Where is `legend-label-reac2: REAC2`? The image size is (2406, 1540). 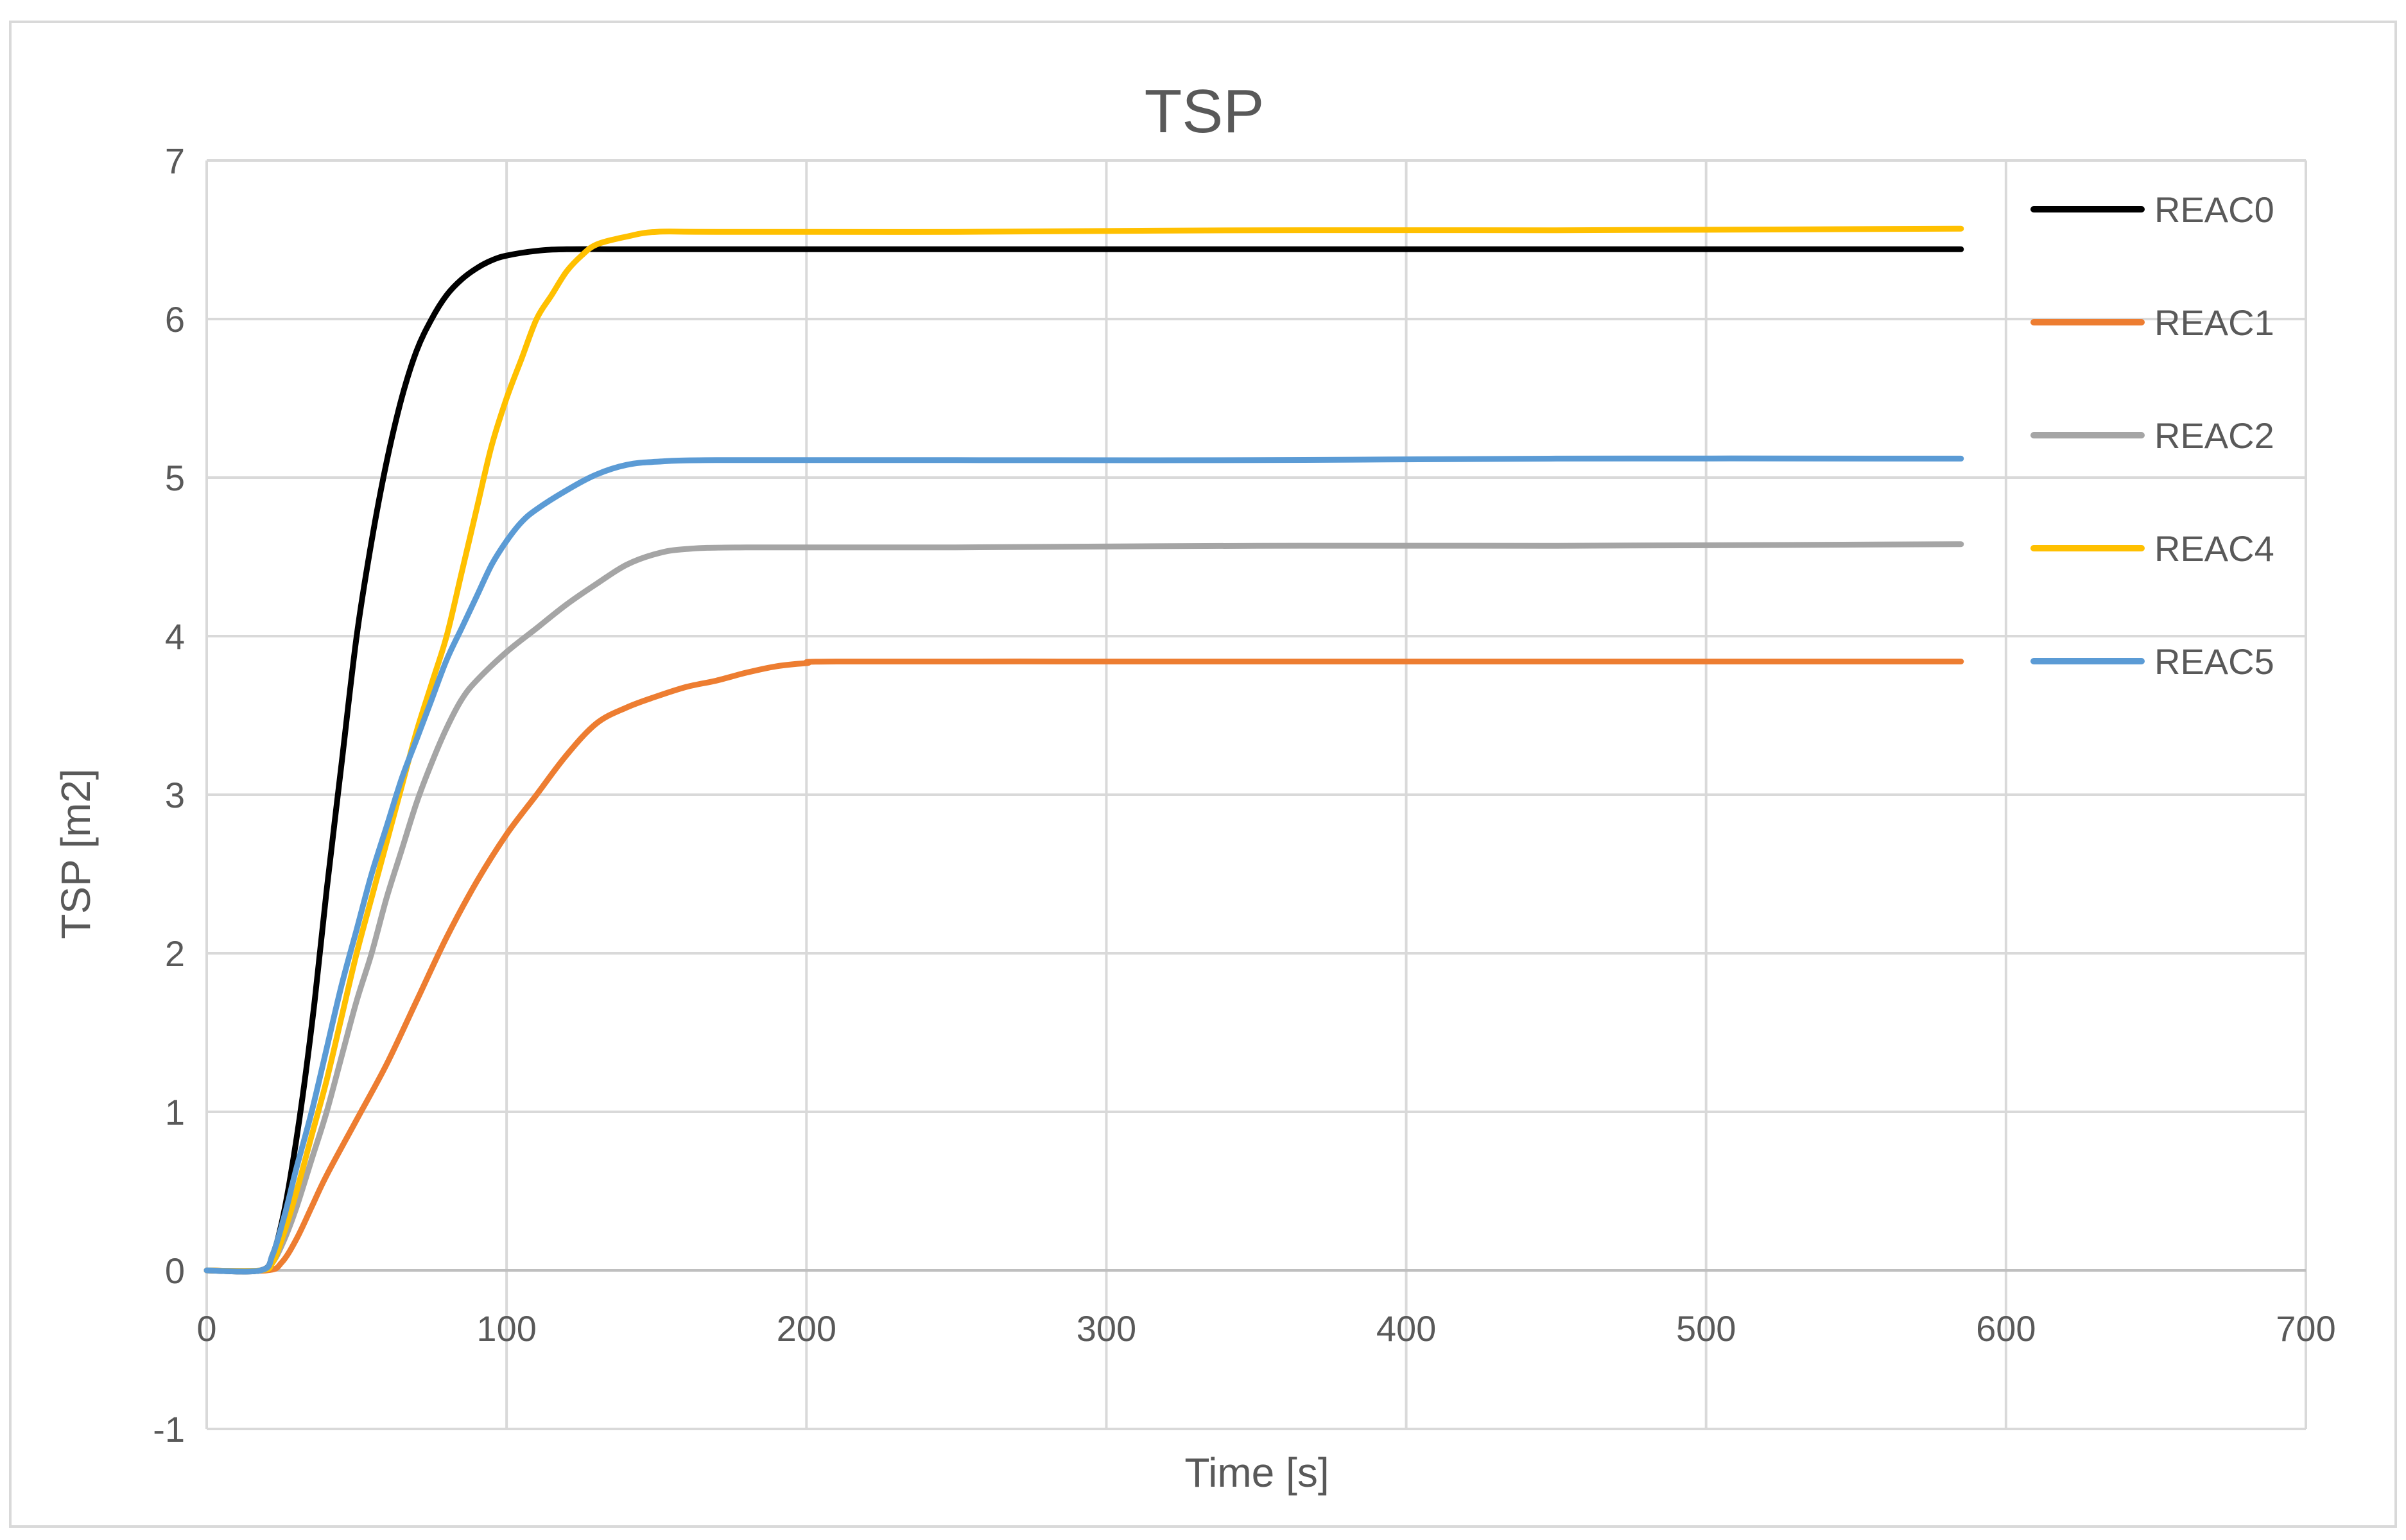 legend-label-reac2: REAC2 is located at coordinates (2214, 435).